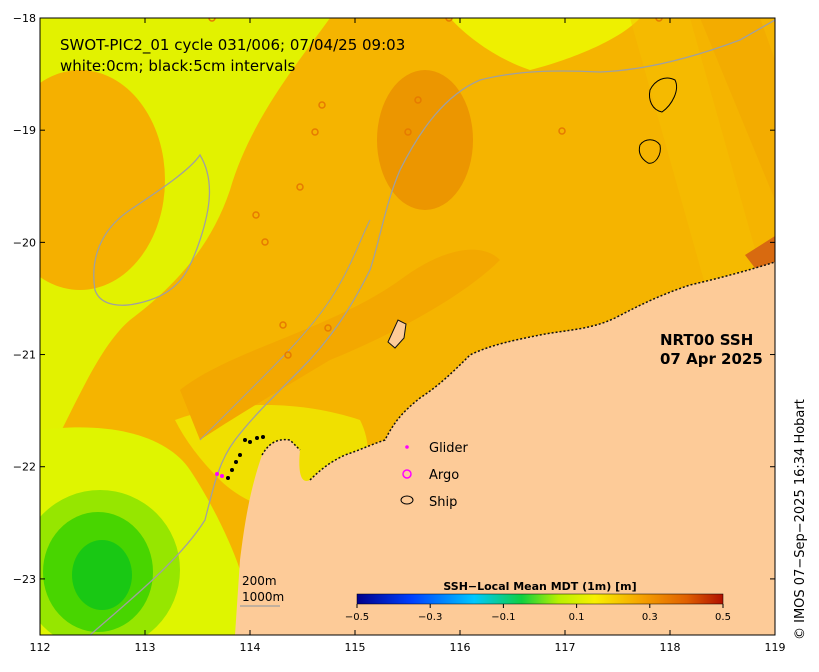 Image resolution: width=819 pixels, height=672 pixels. Describe the element at coordinates (540, 599) in the screenshot. I see `colorbar` at that location.